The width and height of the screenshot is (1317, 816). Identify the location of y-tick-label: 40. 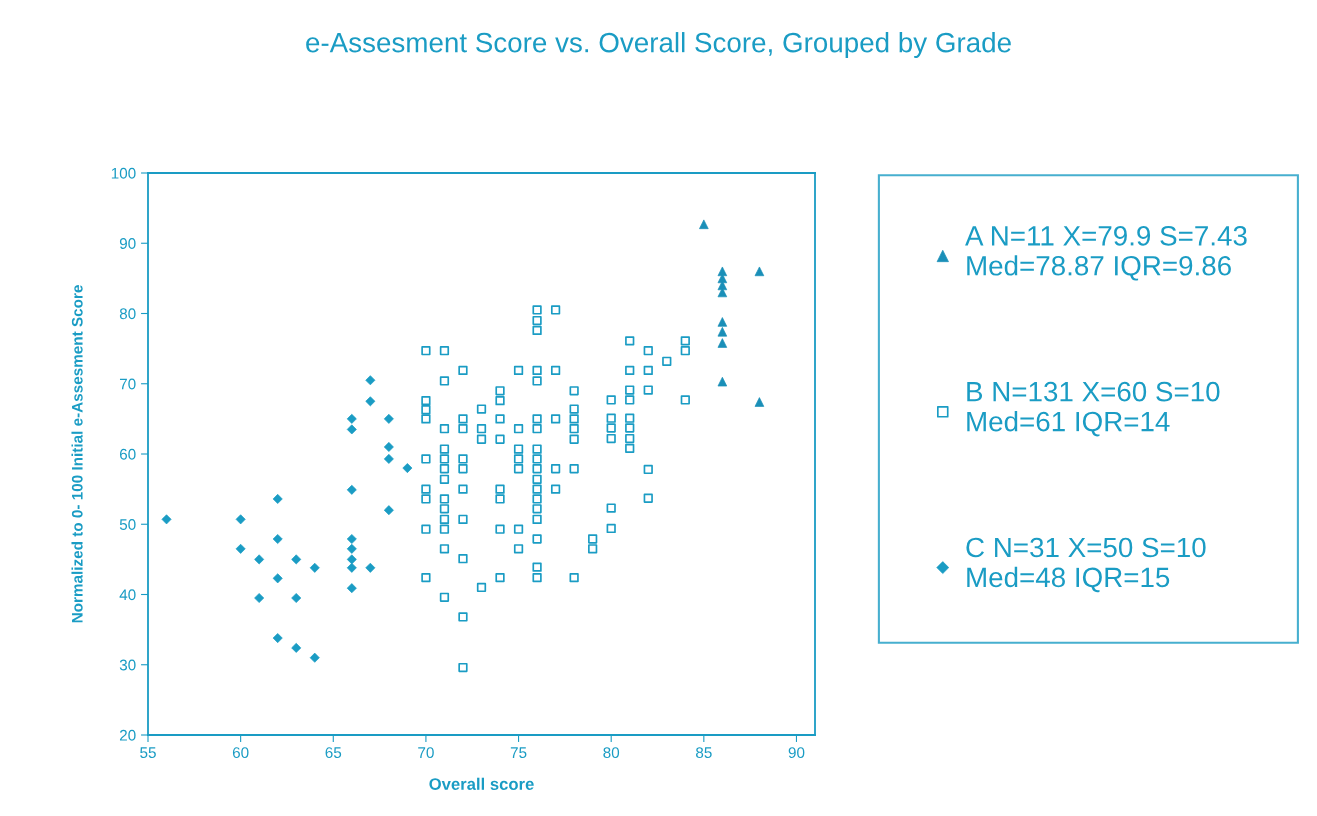
(127, 595).